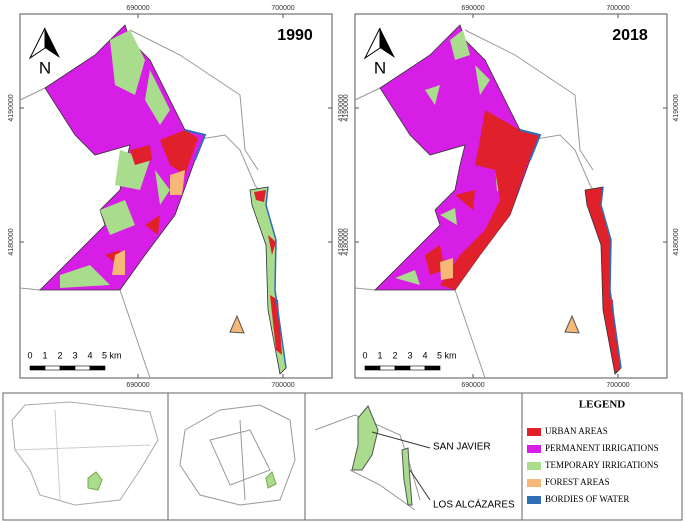 This screenshot has width=685, height=523. What do you see at coordinates (271, 480) in the screenshot?
I see `region-highlight` at bounding box center [271, 480].